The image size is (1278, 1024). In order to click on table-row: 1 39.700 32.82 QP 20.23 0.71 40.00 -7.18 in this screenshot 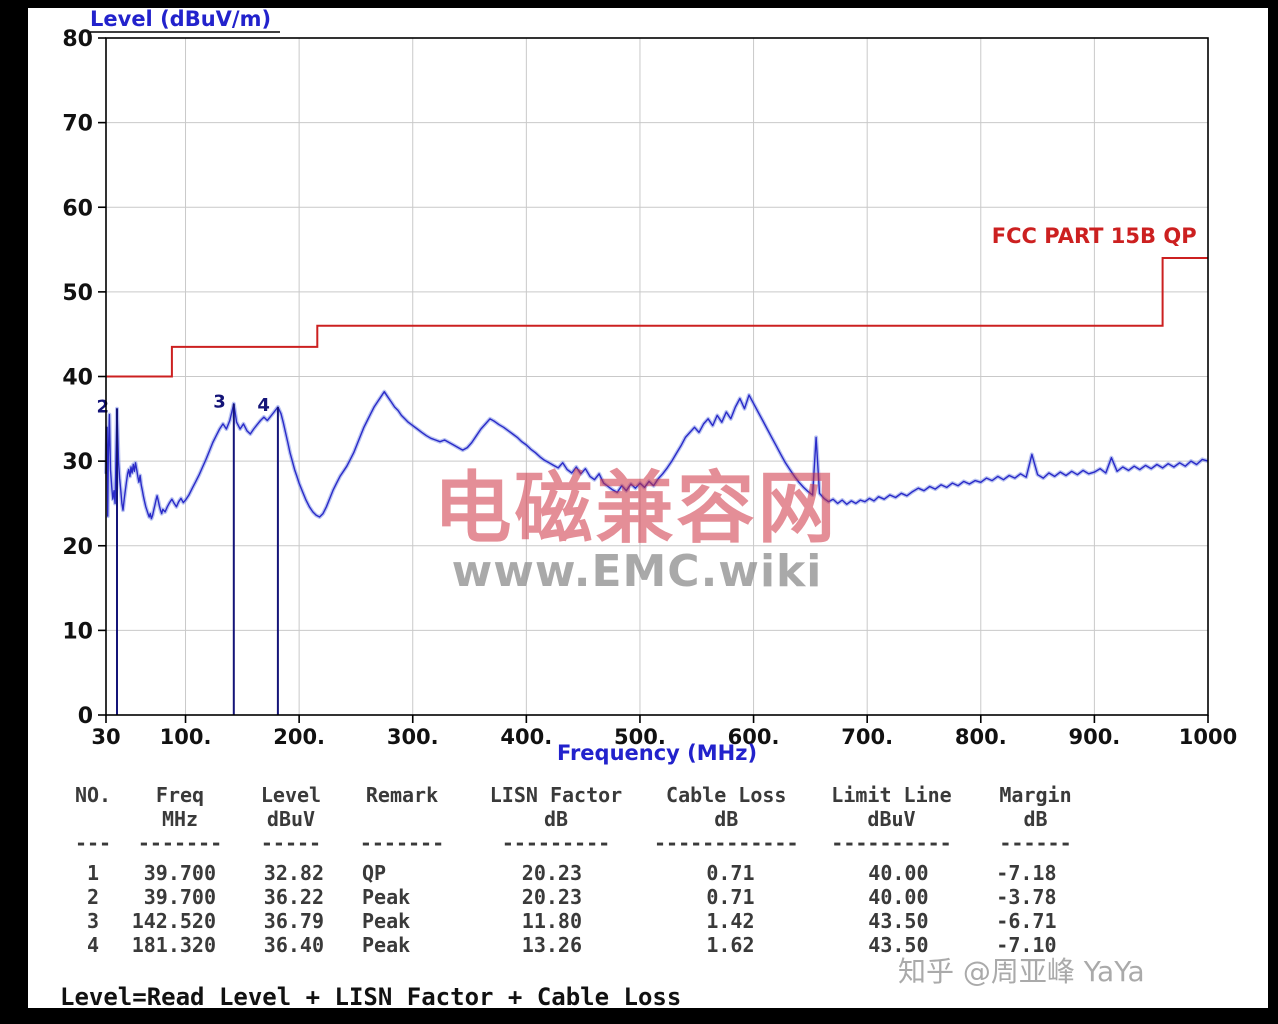, I will do `click(574, 870)`.